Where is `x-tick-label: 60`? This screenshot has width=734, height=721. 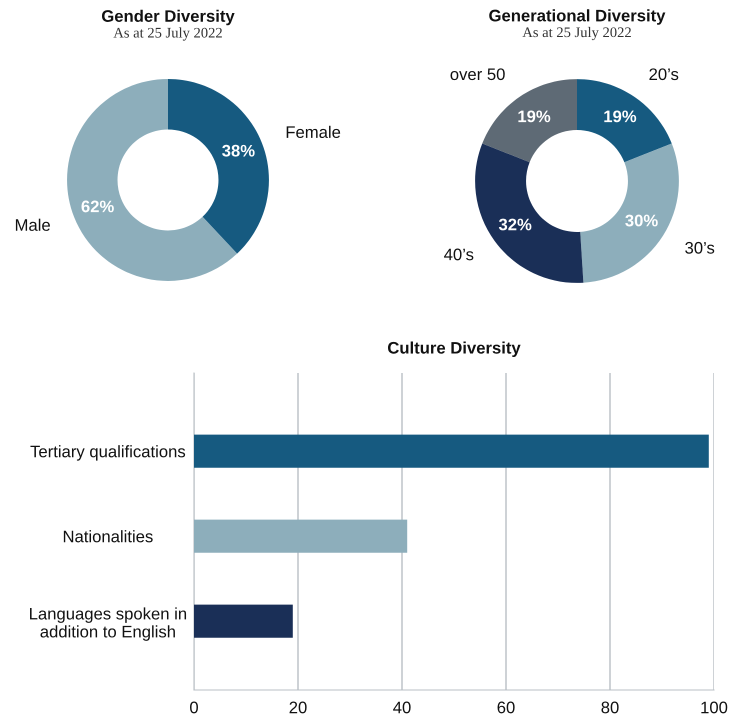
x-tick-label: 60 is located at coordinates (506, 708).